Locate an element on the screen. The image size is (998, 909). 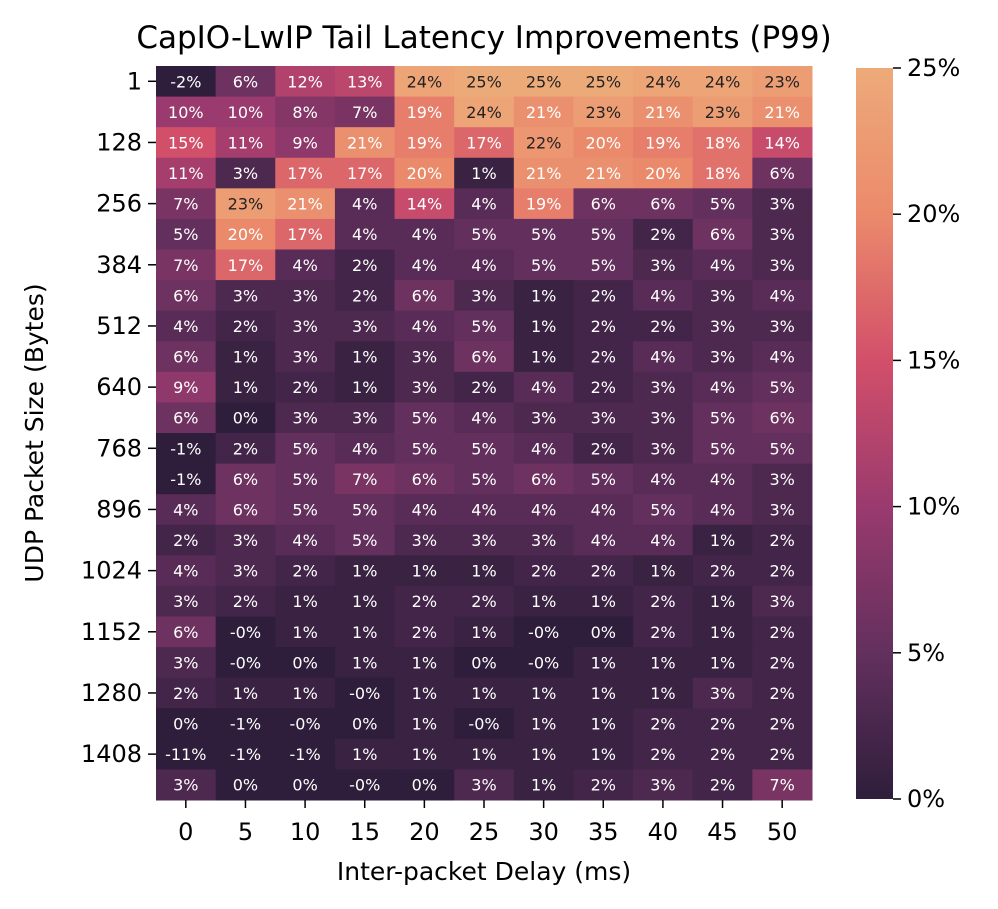
y-tick-label: 1408 is located at coordinates (111, 754).